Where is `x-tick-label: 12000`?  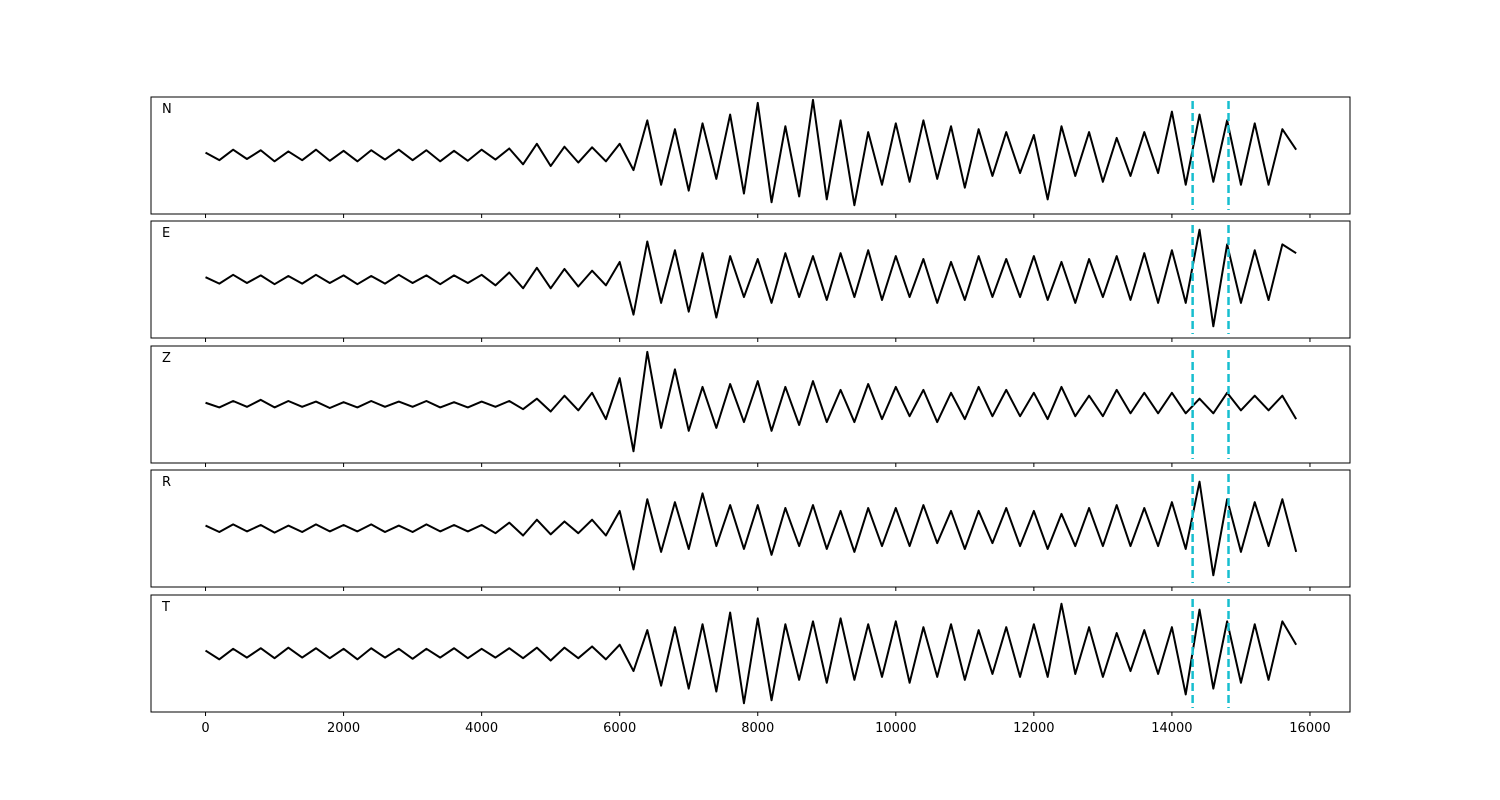
x-tick-label: 12000 is located at coordinates (1033, 728).